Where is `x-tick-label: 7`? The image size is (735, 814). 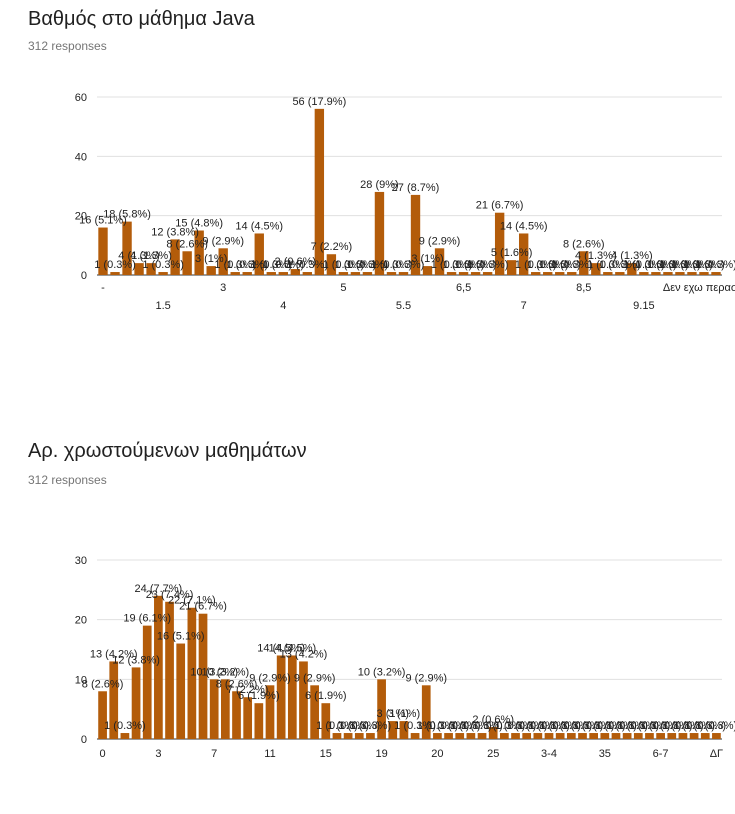 x-tick-label: 7 is located at coordinates (524, 306).